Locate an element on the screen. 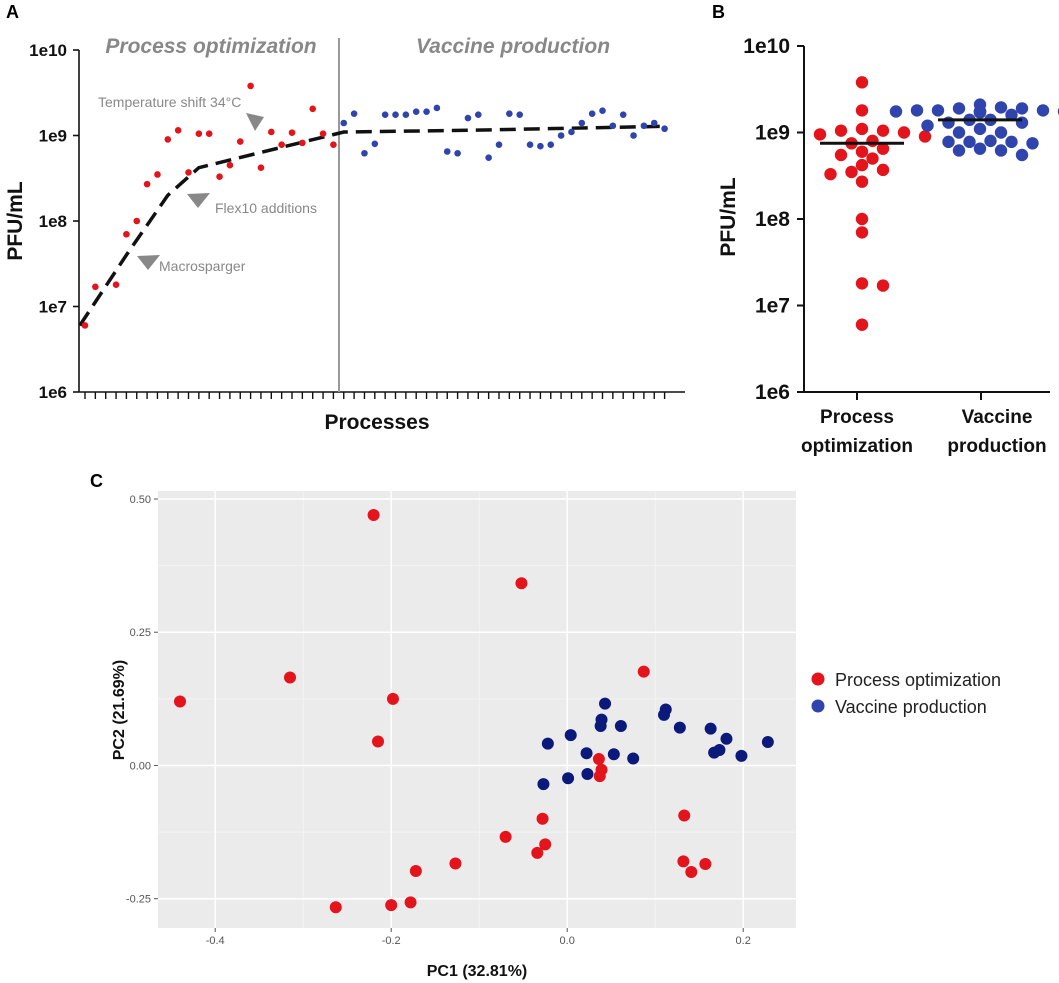  panel-c-y-tick-label: 0.50 is located at coordinates (140, 500).